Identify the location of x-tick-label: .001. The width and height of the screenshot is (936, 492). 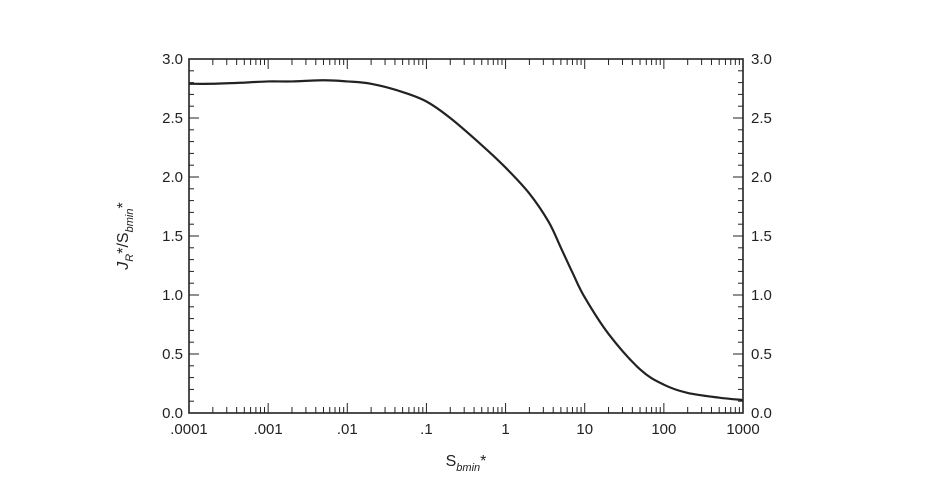
(268, 429).